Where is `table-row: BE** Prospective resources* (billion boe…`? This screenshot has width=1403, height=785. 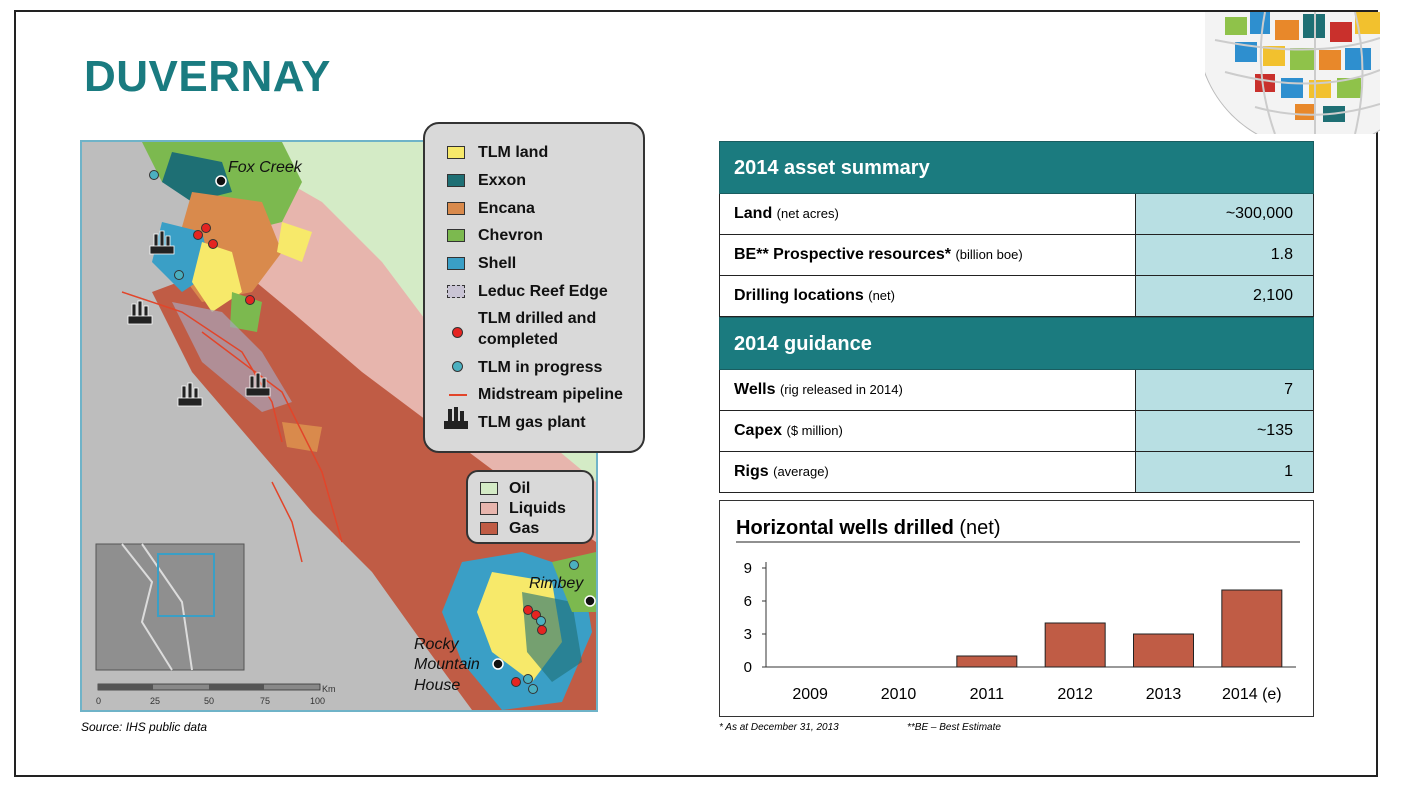
table-row: BE** Prospective resources* (billion boe… is located at coordinates (1016, 255).